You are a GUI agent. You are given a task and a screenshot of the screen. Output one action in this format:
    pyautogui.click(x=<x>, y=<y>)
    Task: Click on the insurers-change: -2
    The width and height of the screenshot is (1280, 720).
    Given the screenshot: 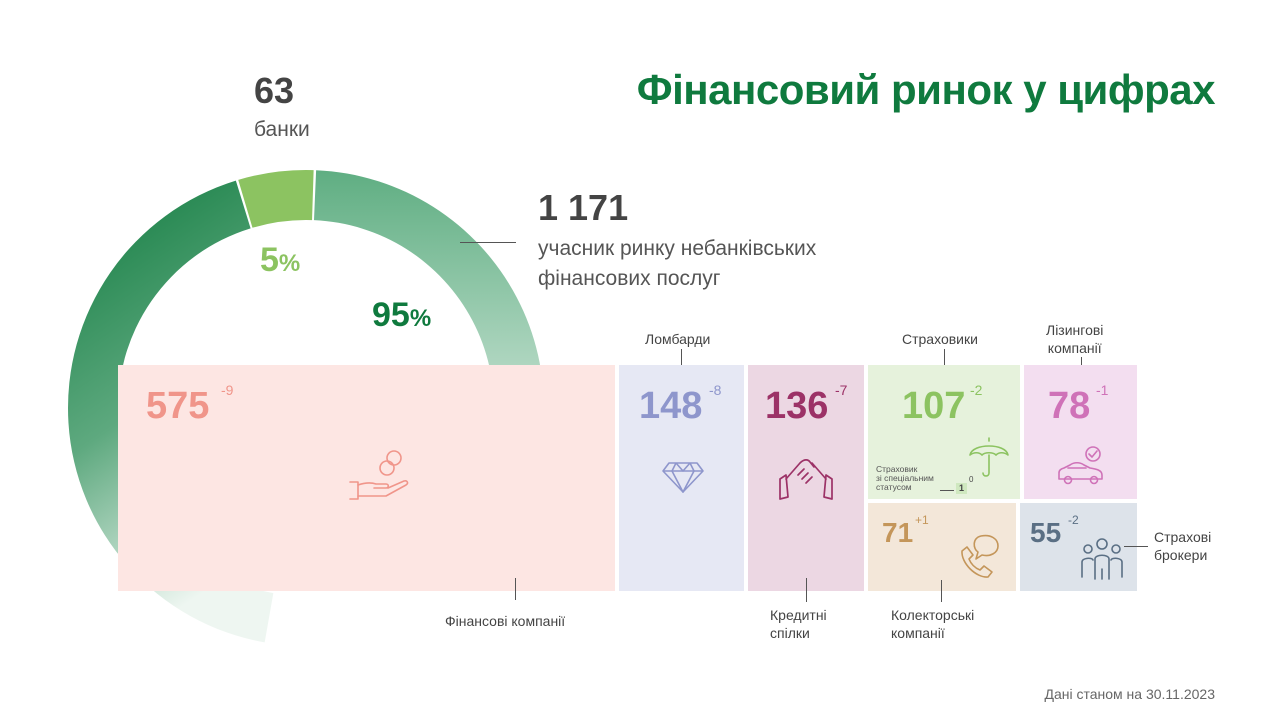 What is the action you would take?
    pyautogui.click(x=976, y=390)
    